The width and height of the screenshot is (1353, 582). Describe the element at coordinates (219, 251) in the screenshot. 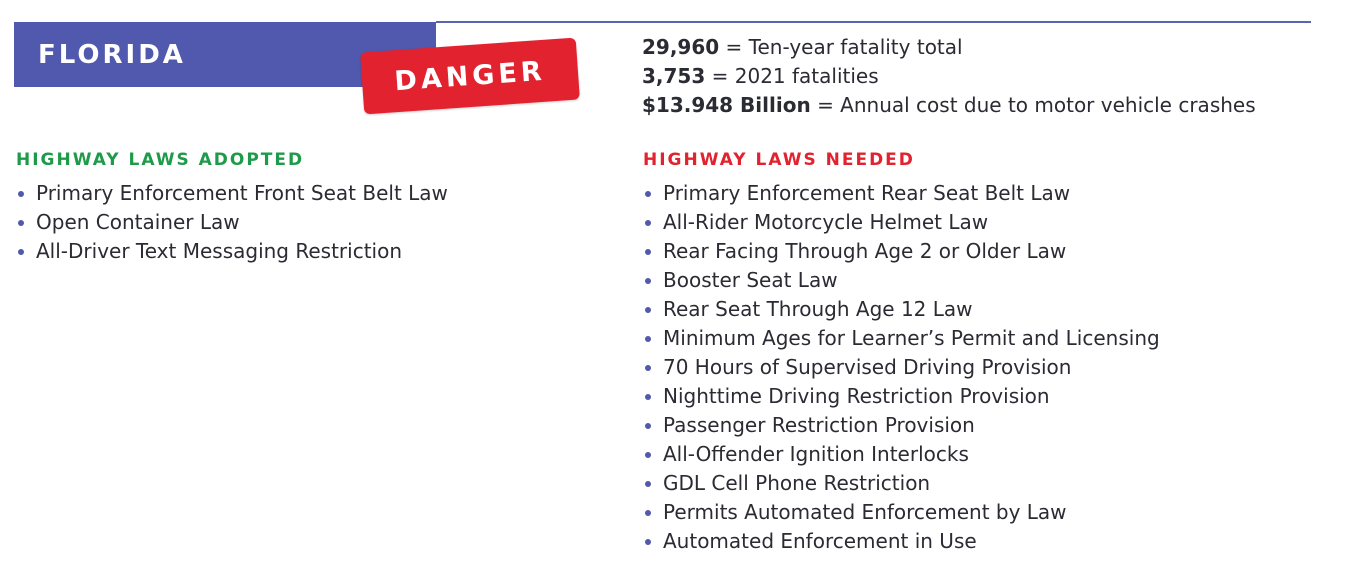

I see `law-label: All-Driver Text Messaging Restriction` at that location.